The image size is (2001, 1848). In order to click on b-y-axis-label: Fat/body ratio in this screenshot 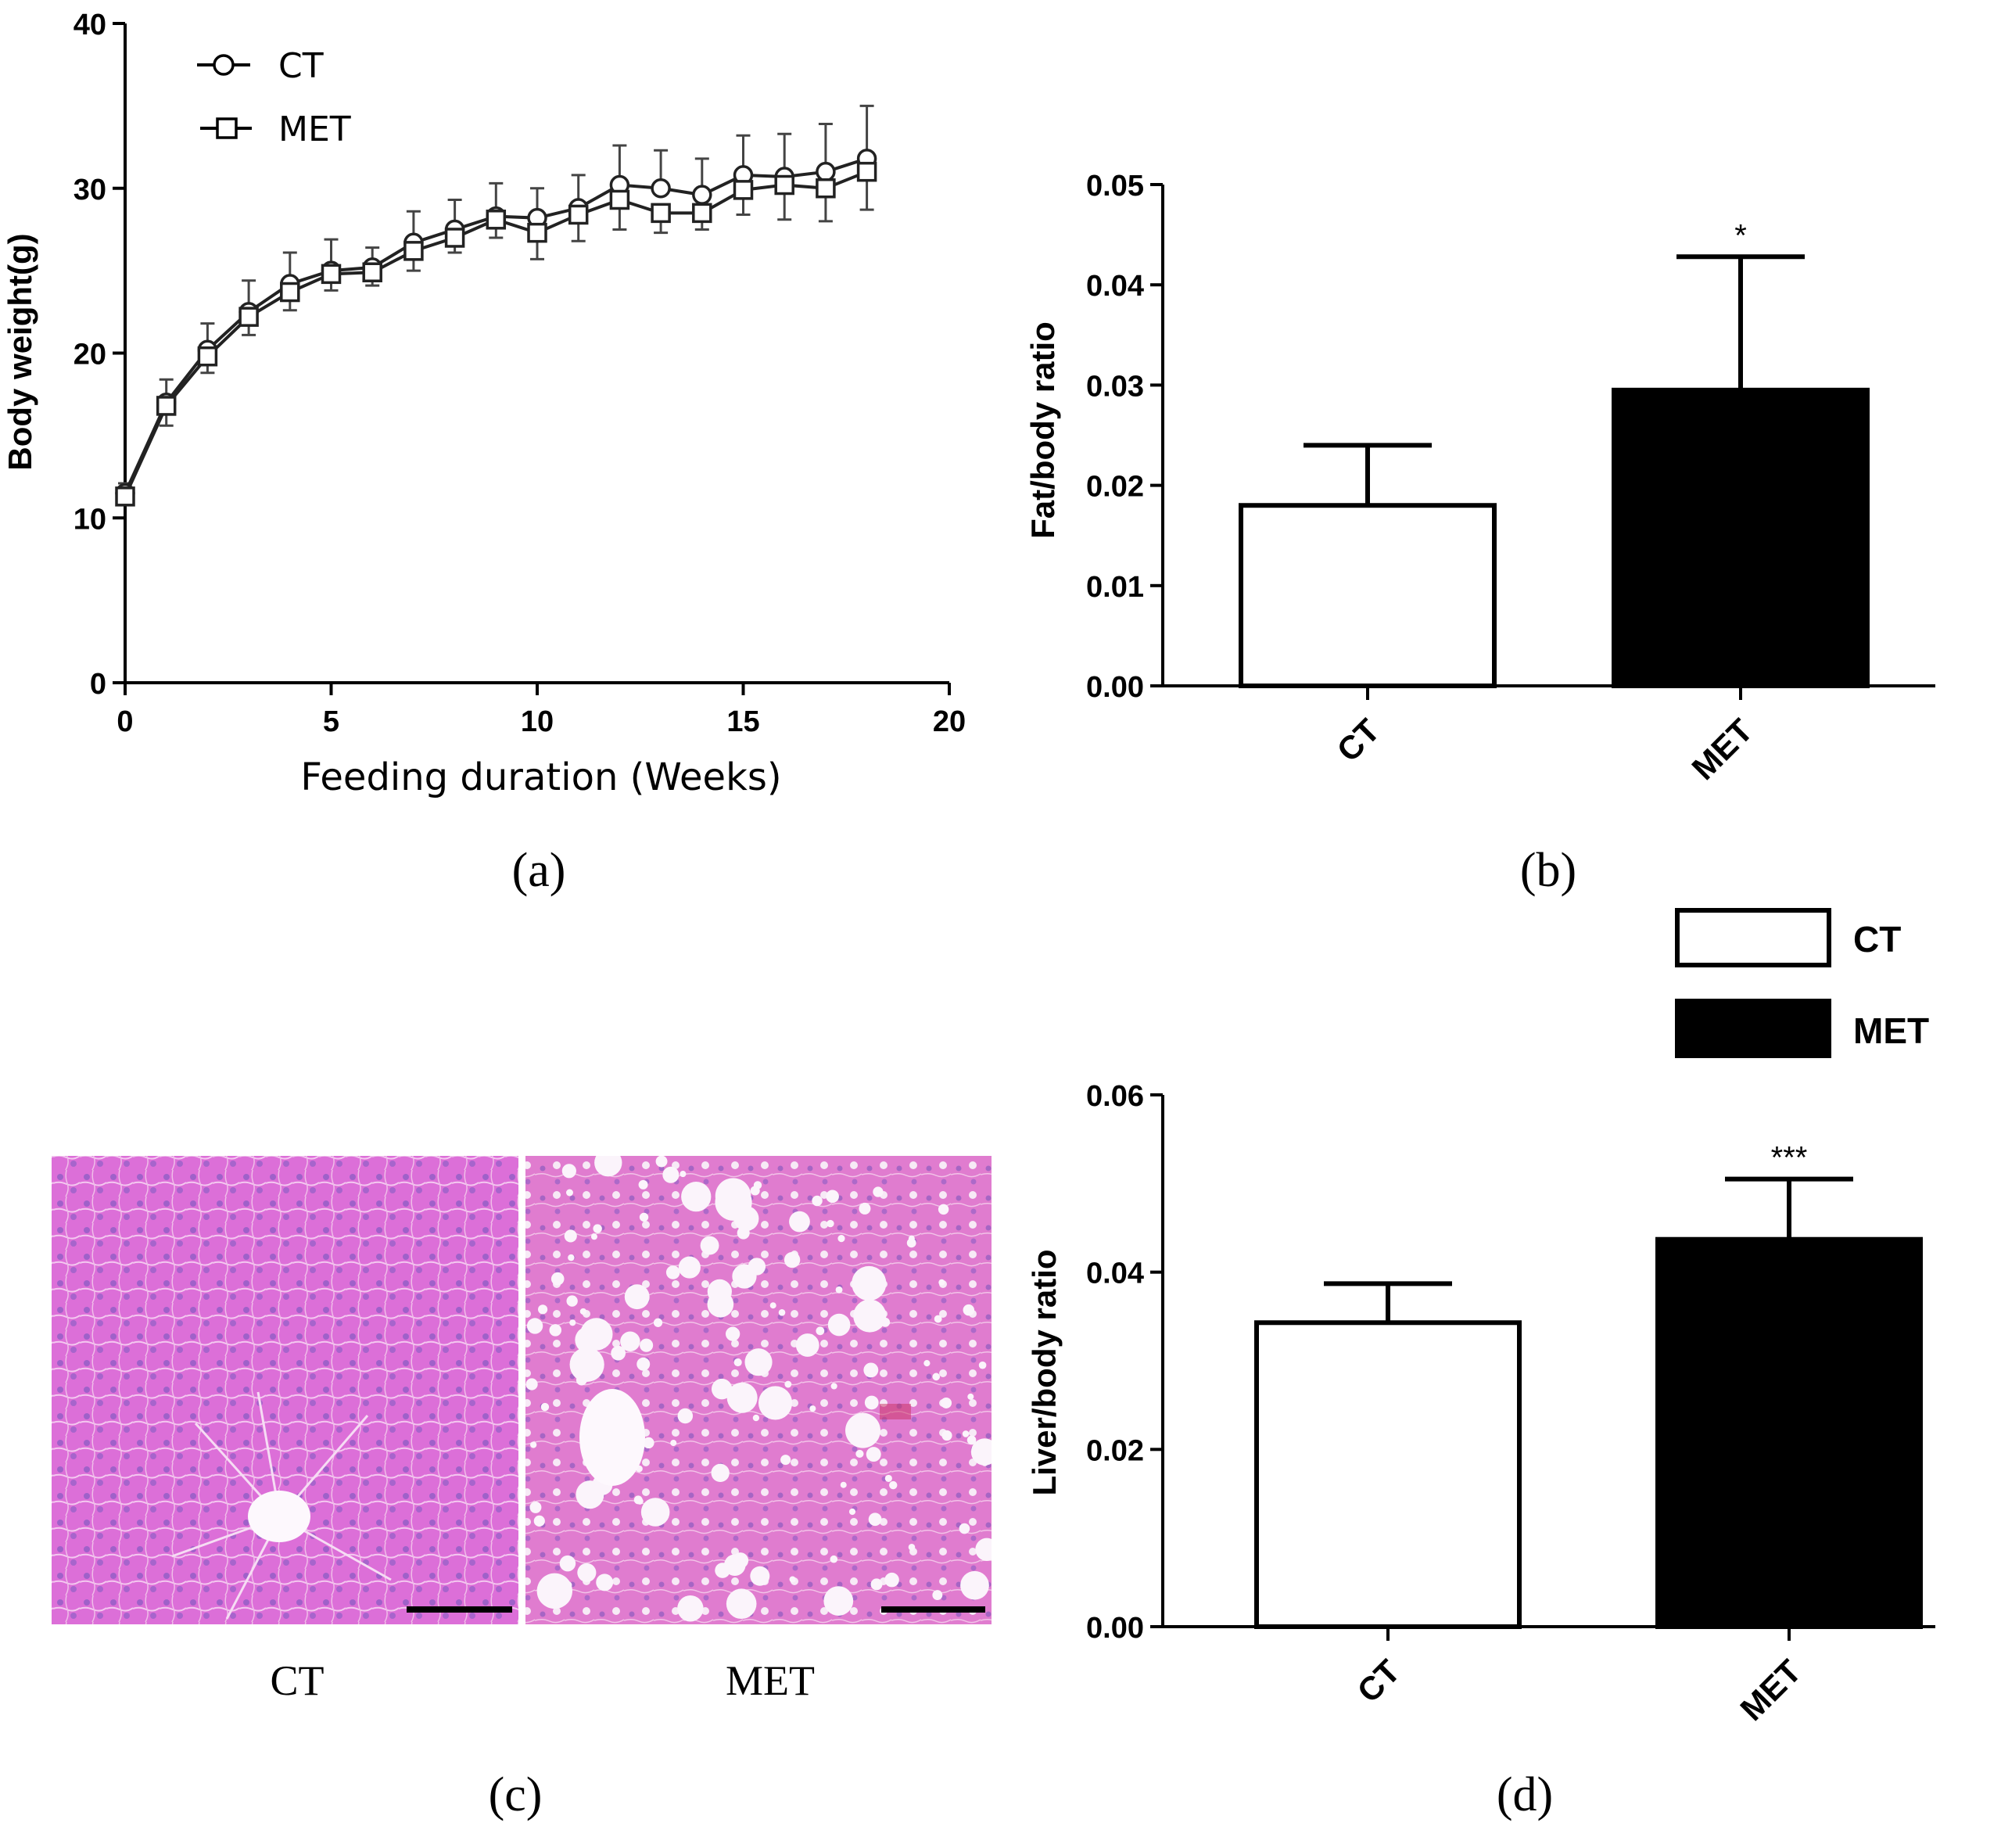, I will do `click(1042, 430)`.